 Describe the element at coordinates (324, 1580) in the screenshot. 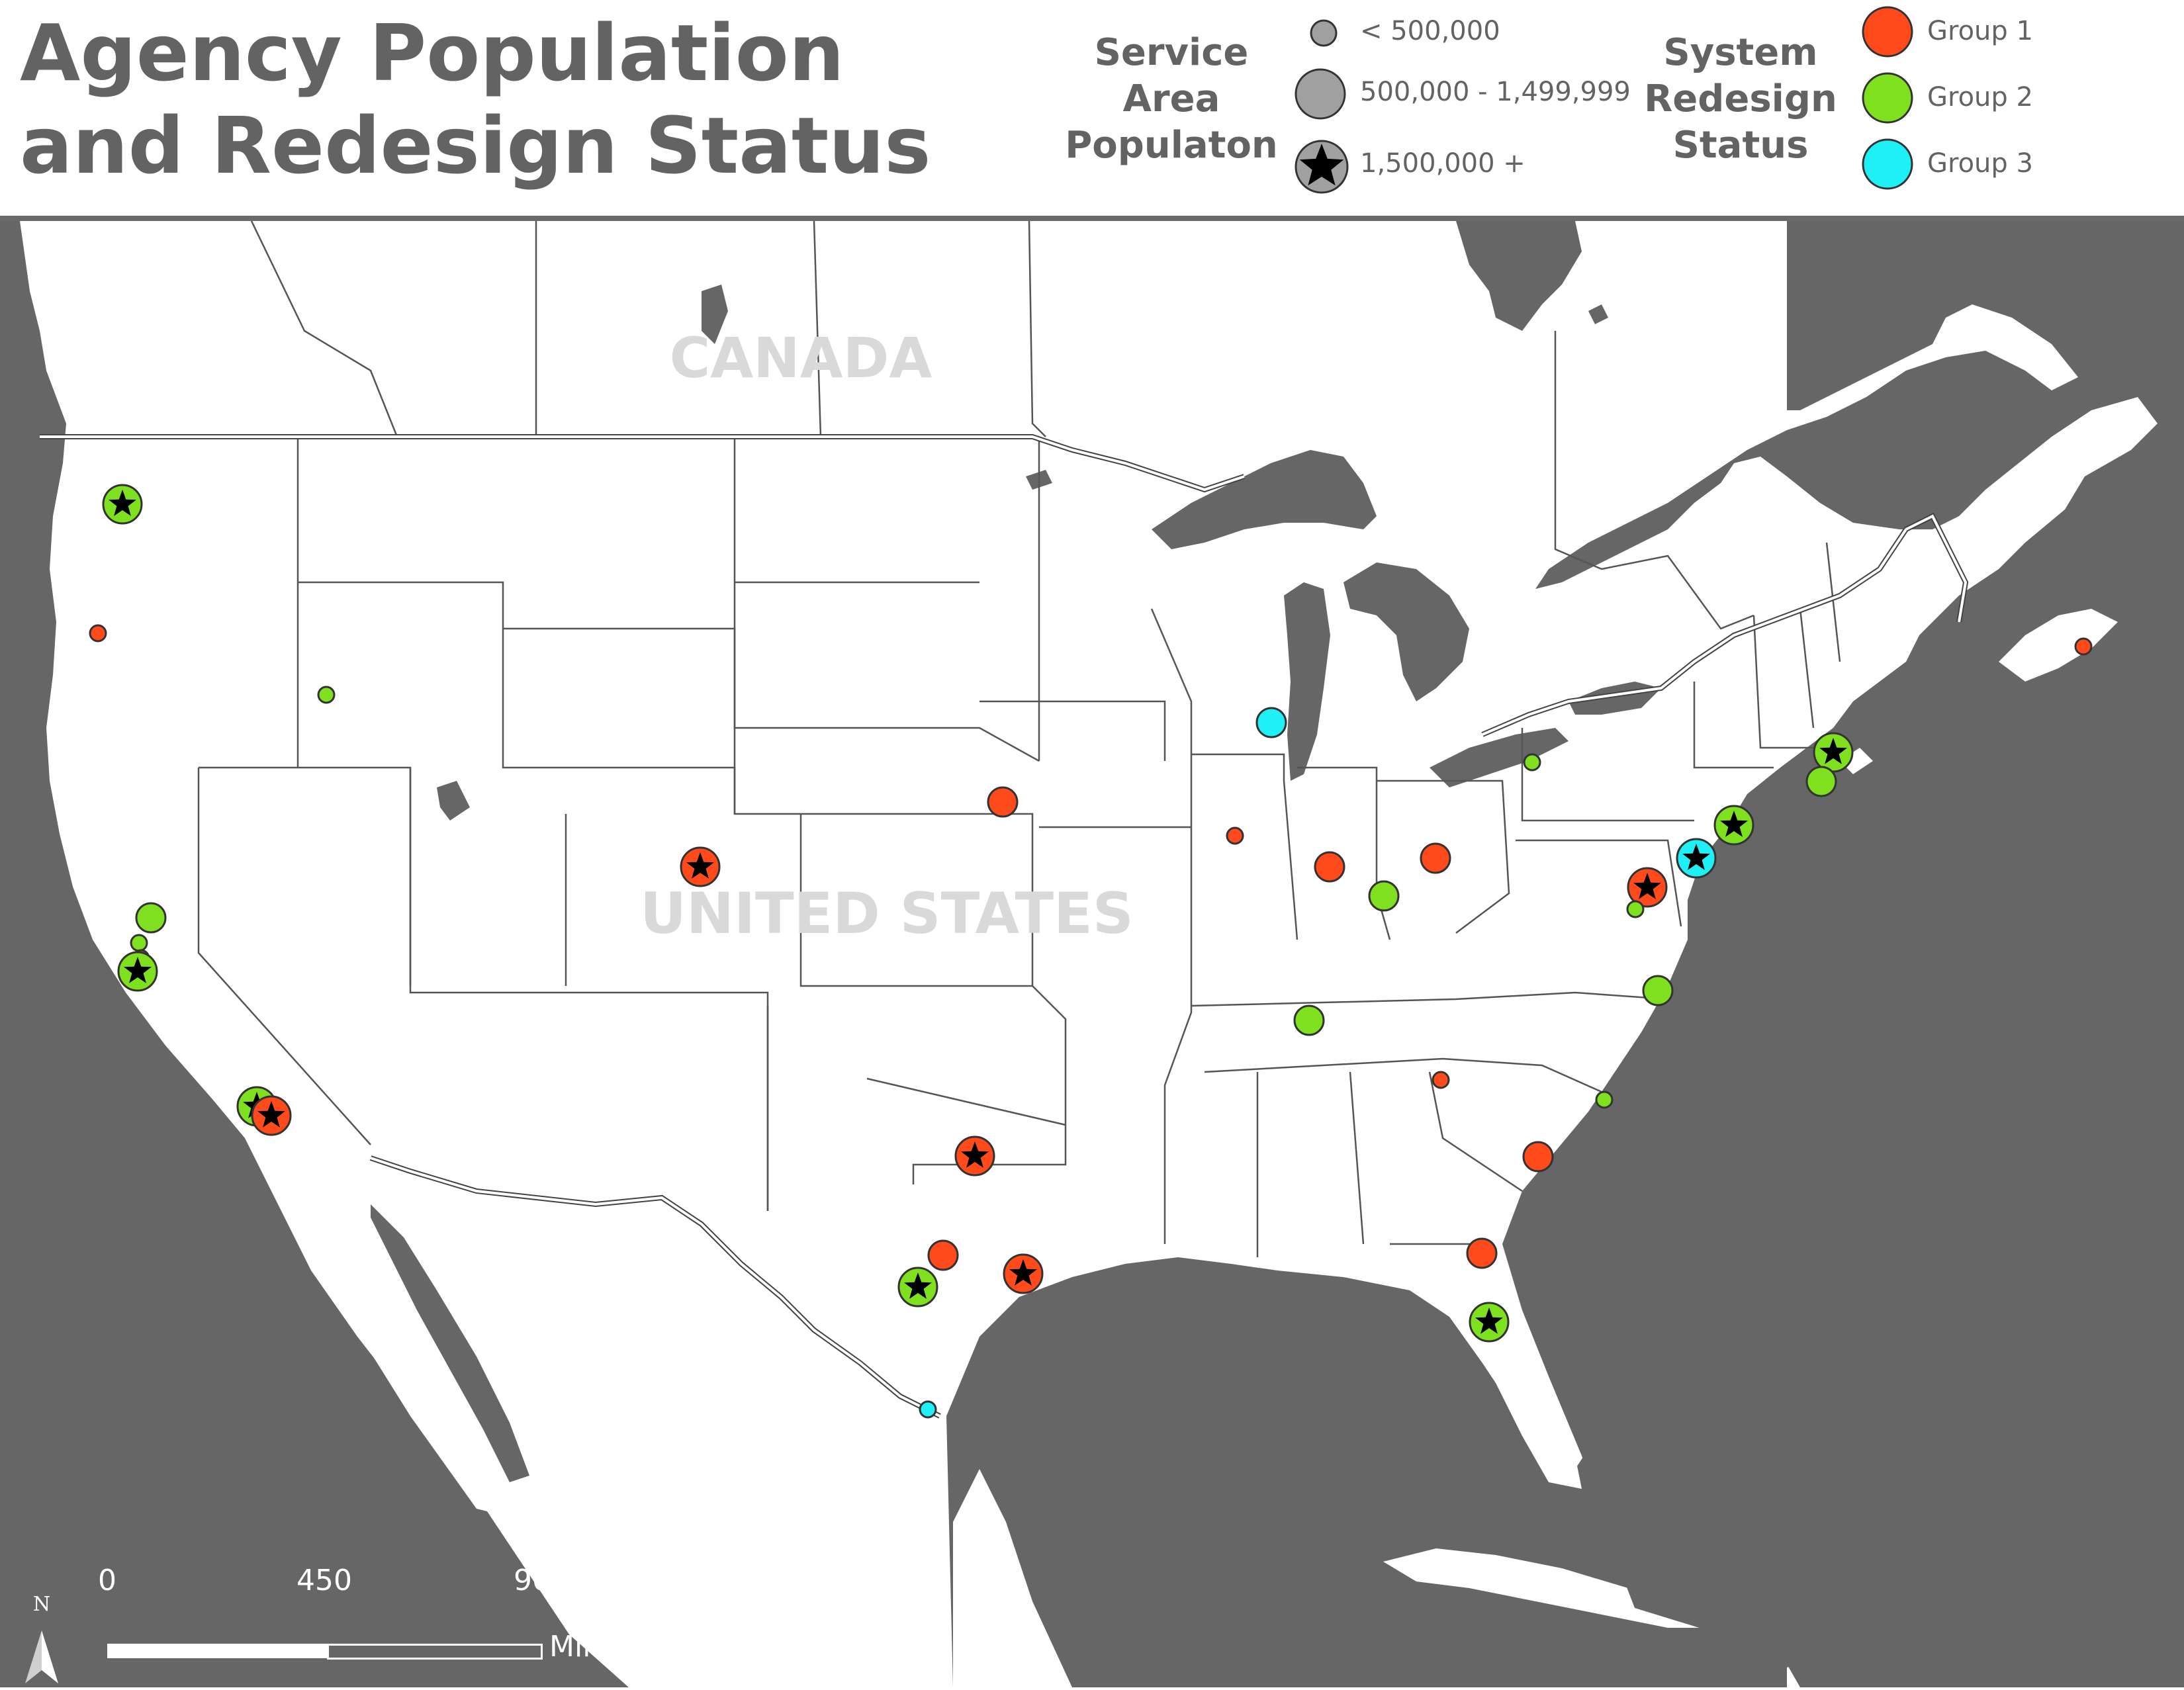

I see `scale-tick-label: 450` at that location.